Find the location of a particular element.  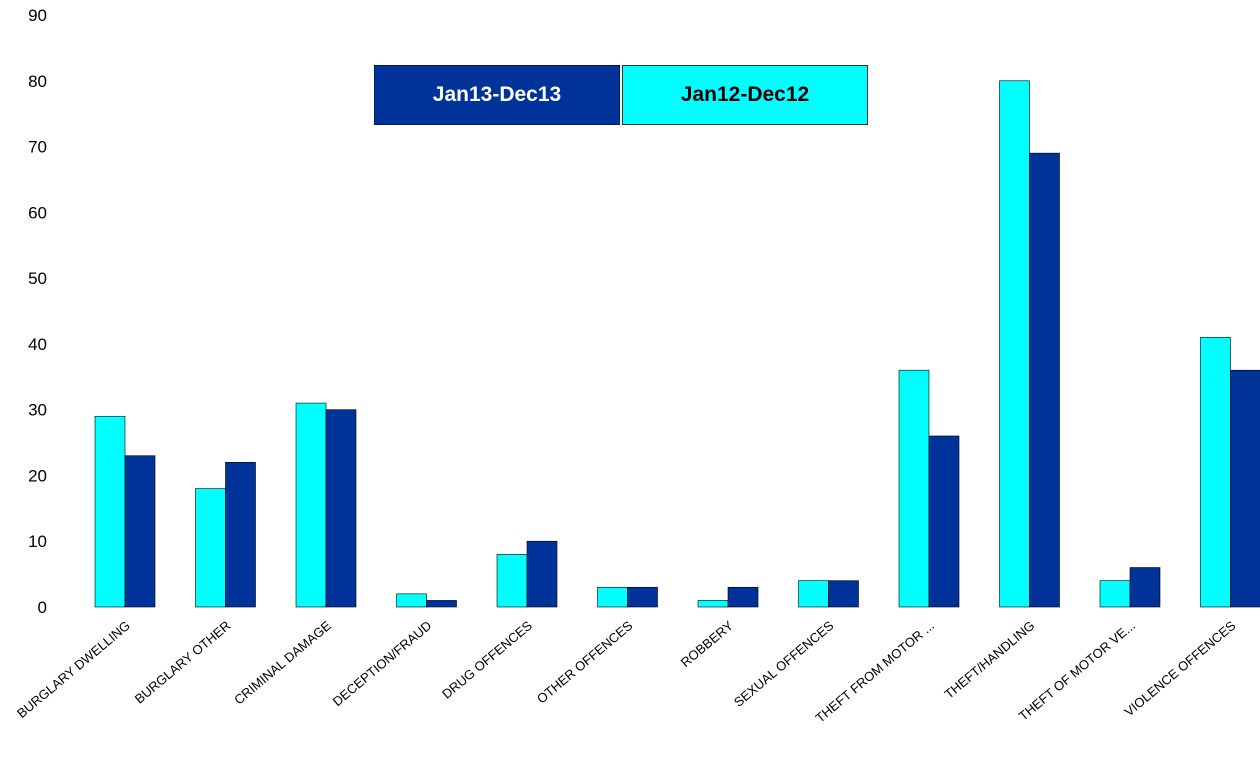

y-tick-label: 20 is located at coordinates (37, 475).